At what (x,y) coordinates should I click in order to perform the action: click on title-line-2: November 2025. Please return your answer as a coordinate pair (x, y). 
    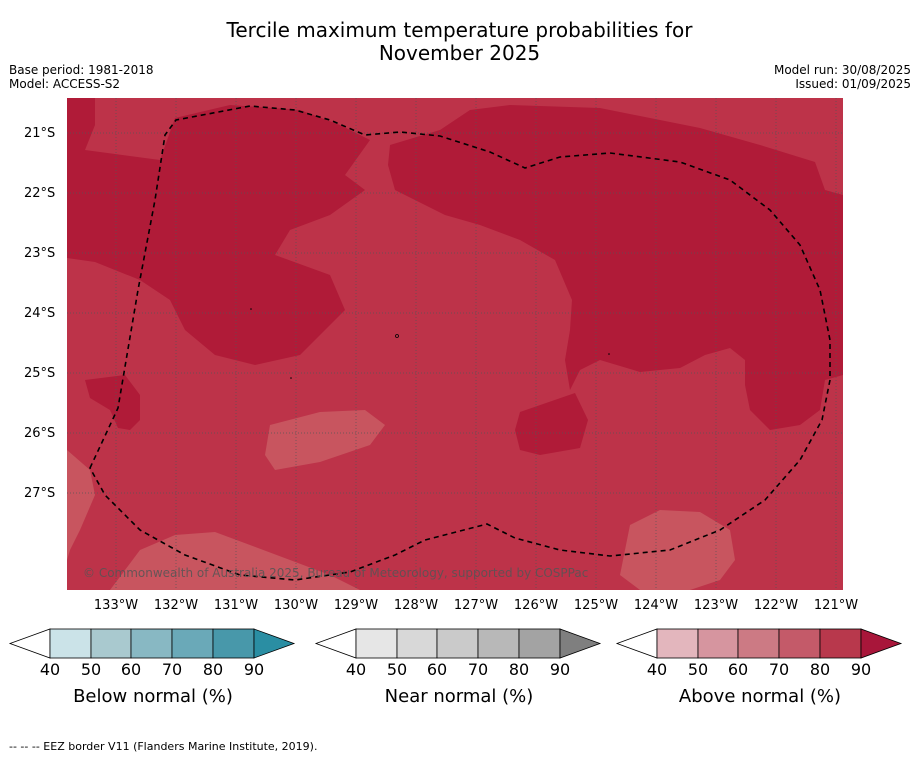
    Looking at the image, I should click on (459, 53).